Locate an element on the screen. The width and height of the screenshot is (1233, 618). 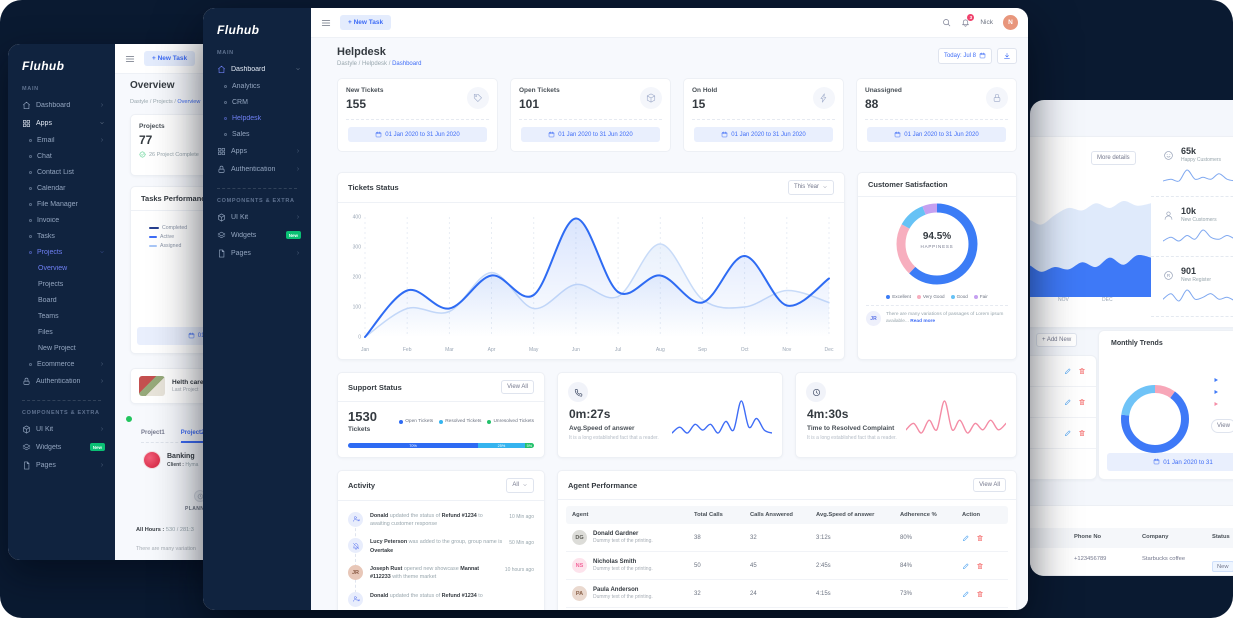
breadcrumb-dashboard: Dashboard is located at coordinates (407, 64).